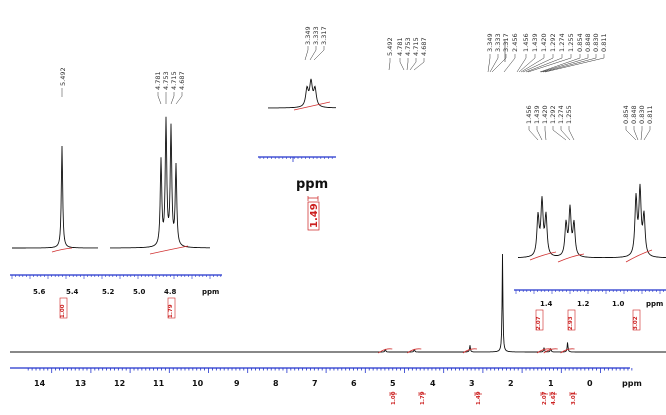 The image size is (666, 415). I want to click on top-peak-label: 0.848, so click(588, 42).